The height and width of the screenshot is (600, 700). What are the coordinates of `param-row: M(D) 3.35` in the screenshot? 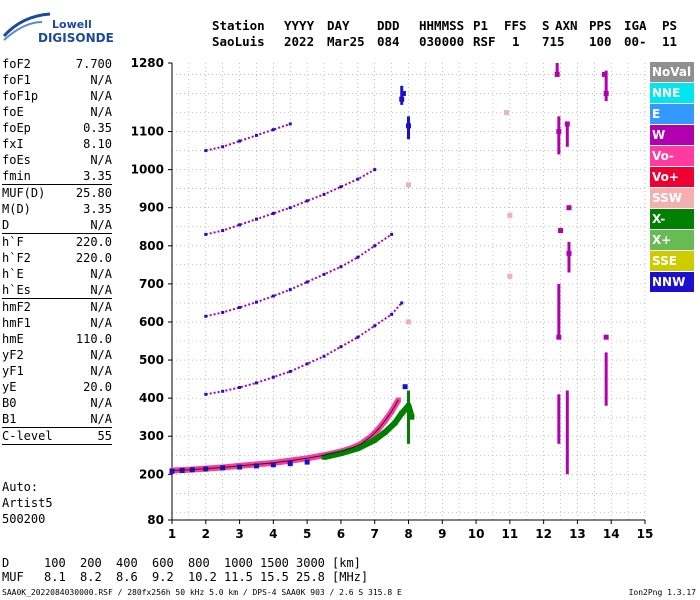 It's located at (57, 209).